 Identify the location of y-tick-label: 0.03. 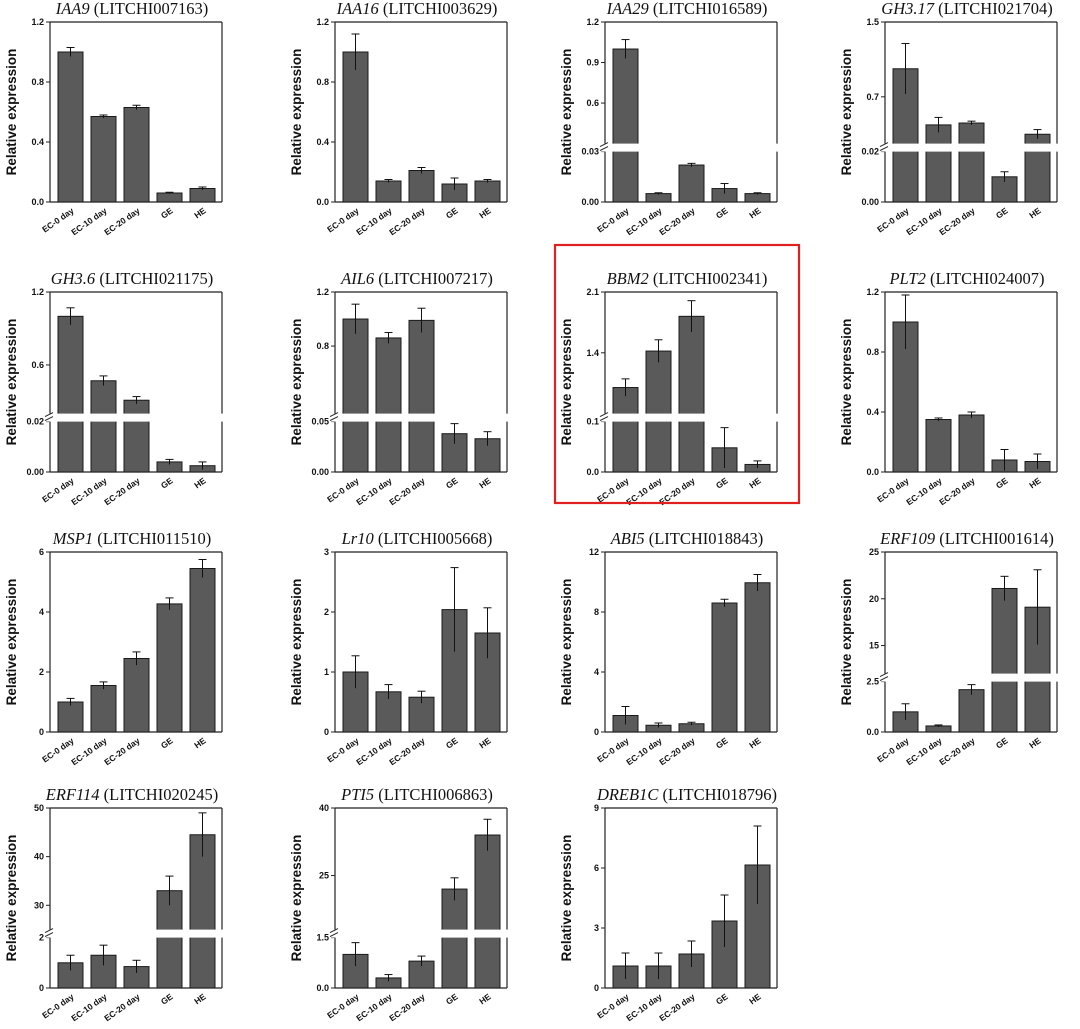
(590, 152).